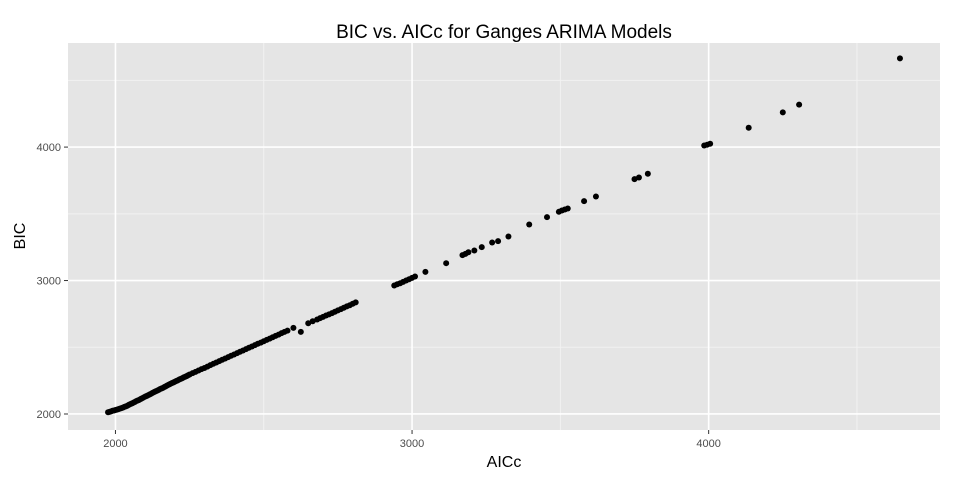 This screenshot has height=480, width=960. Describe the element at coordinates (504, 32) in the screenshot. I see `chart-title: BIC vs. AICc for Ganges ARIMA Models` at that location.